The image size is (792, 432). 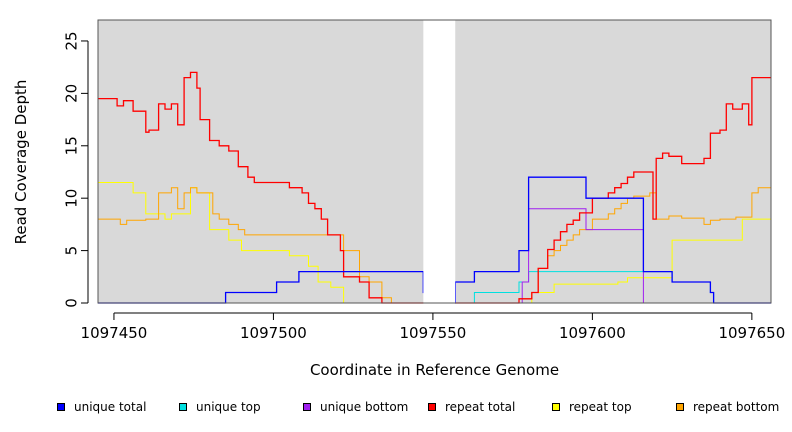 What do you see at coordinates (592, 333) in the screenshot?
I see `x-tick-label: 1097600` at bounding box center [592, 333].